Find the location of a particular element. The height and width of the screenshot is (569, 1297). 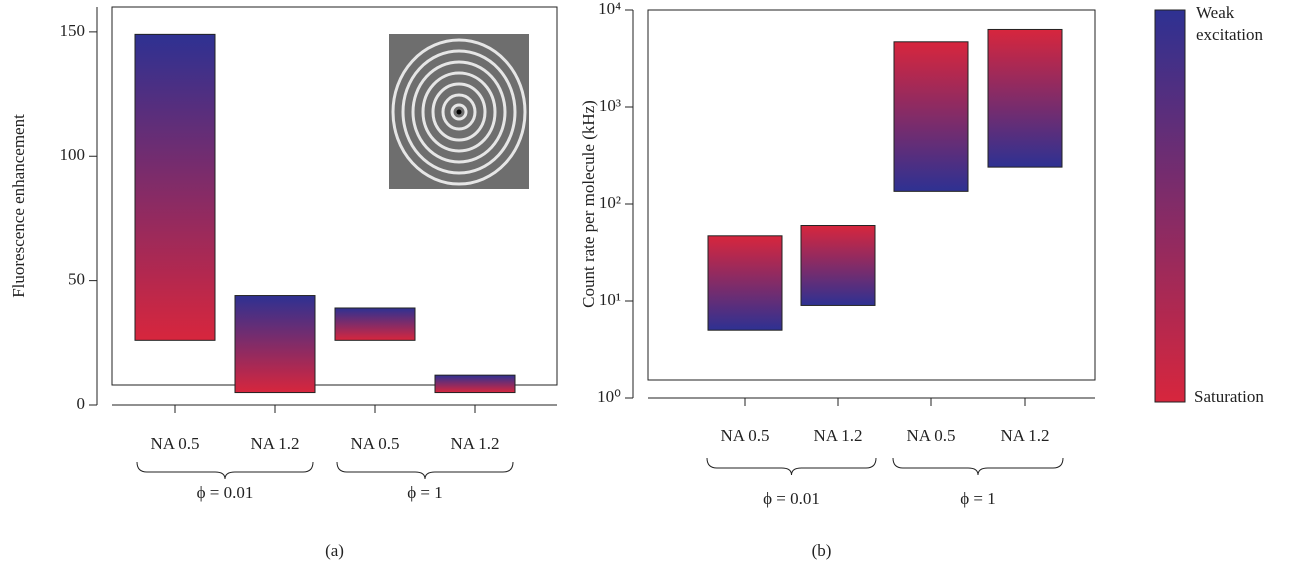

y-tick-label: 10² is located at coordinates (610, 202).